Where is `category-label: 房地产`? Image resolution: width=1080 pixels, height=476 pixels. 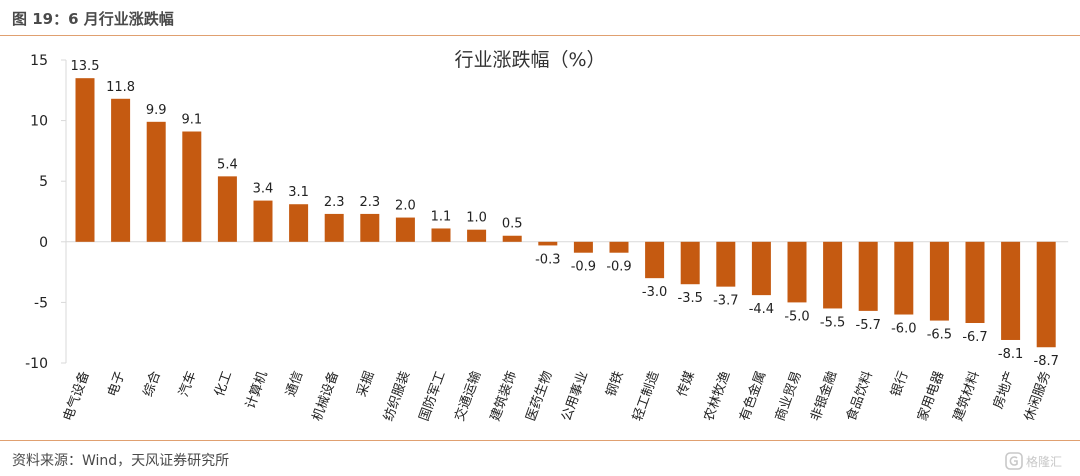
category-label: 房地产 is located at coordinates (1004, 390).